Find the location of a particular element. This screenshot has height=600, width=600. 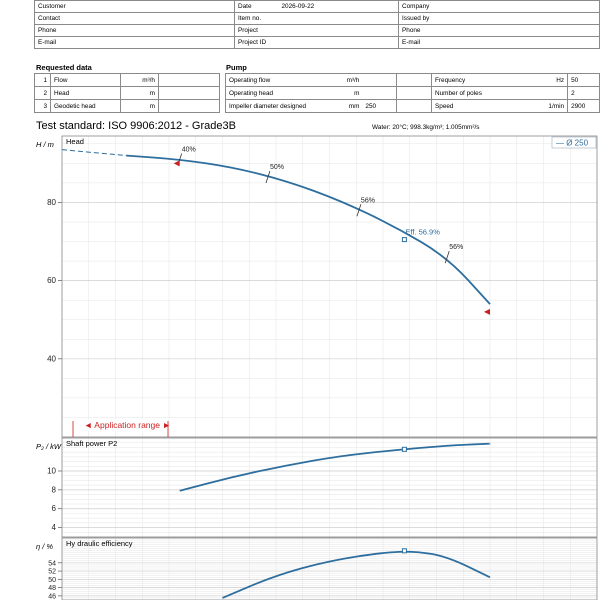

y-tick-label: 6 is located at coordinates (54, 508).